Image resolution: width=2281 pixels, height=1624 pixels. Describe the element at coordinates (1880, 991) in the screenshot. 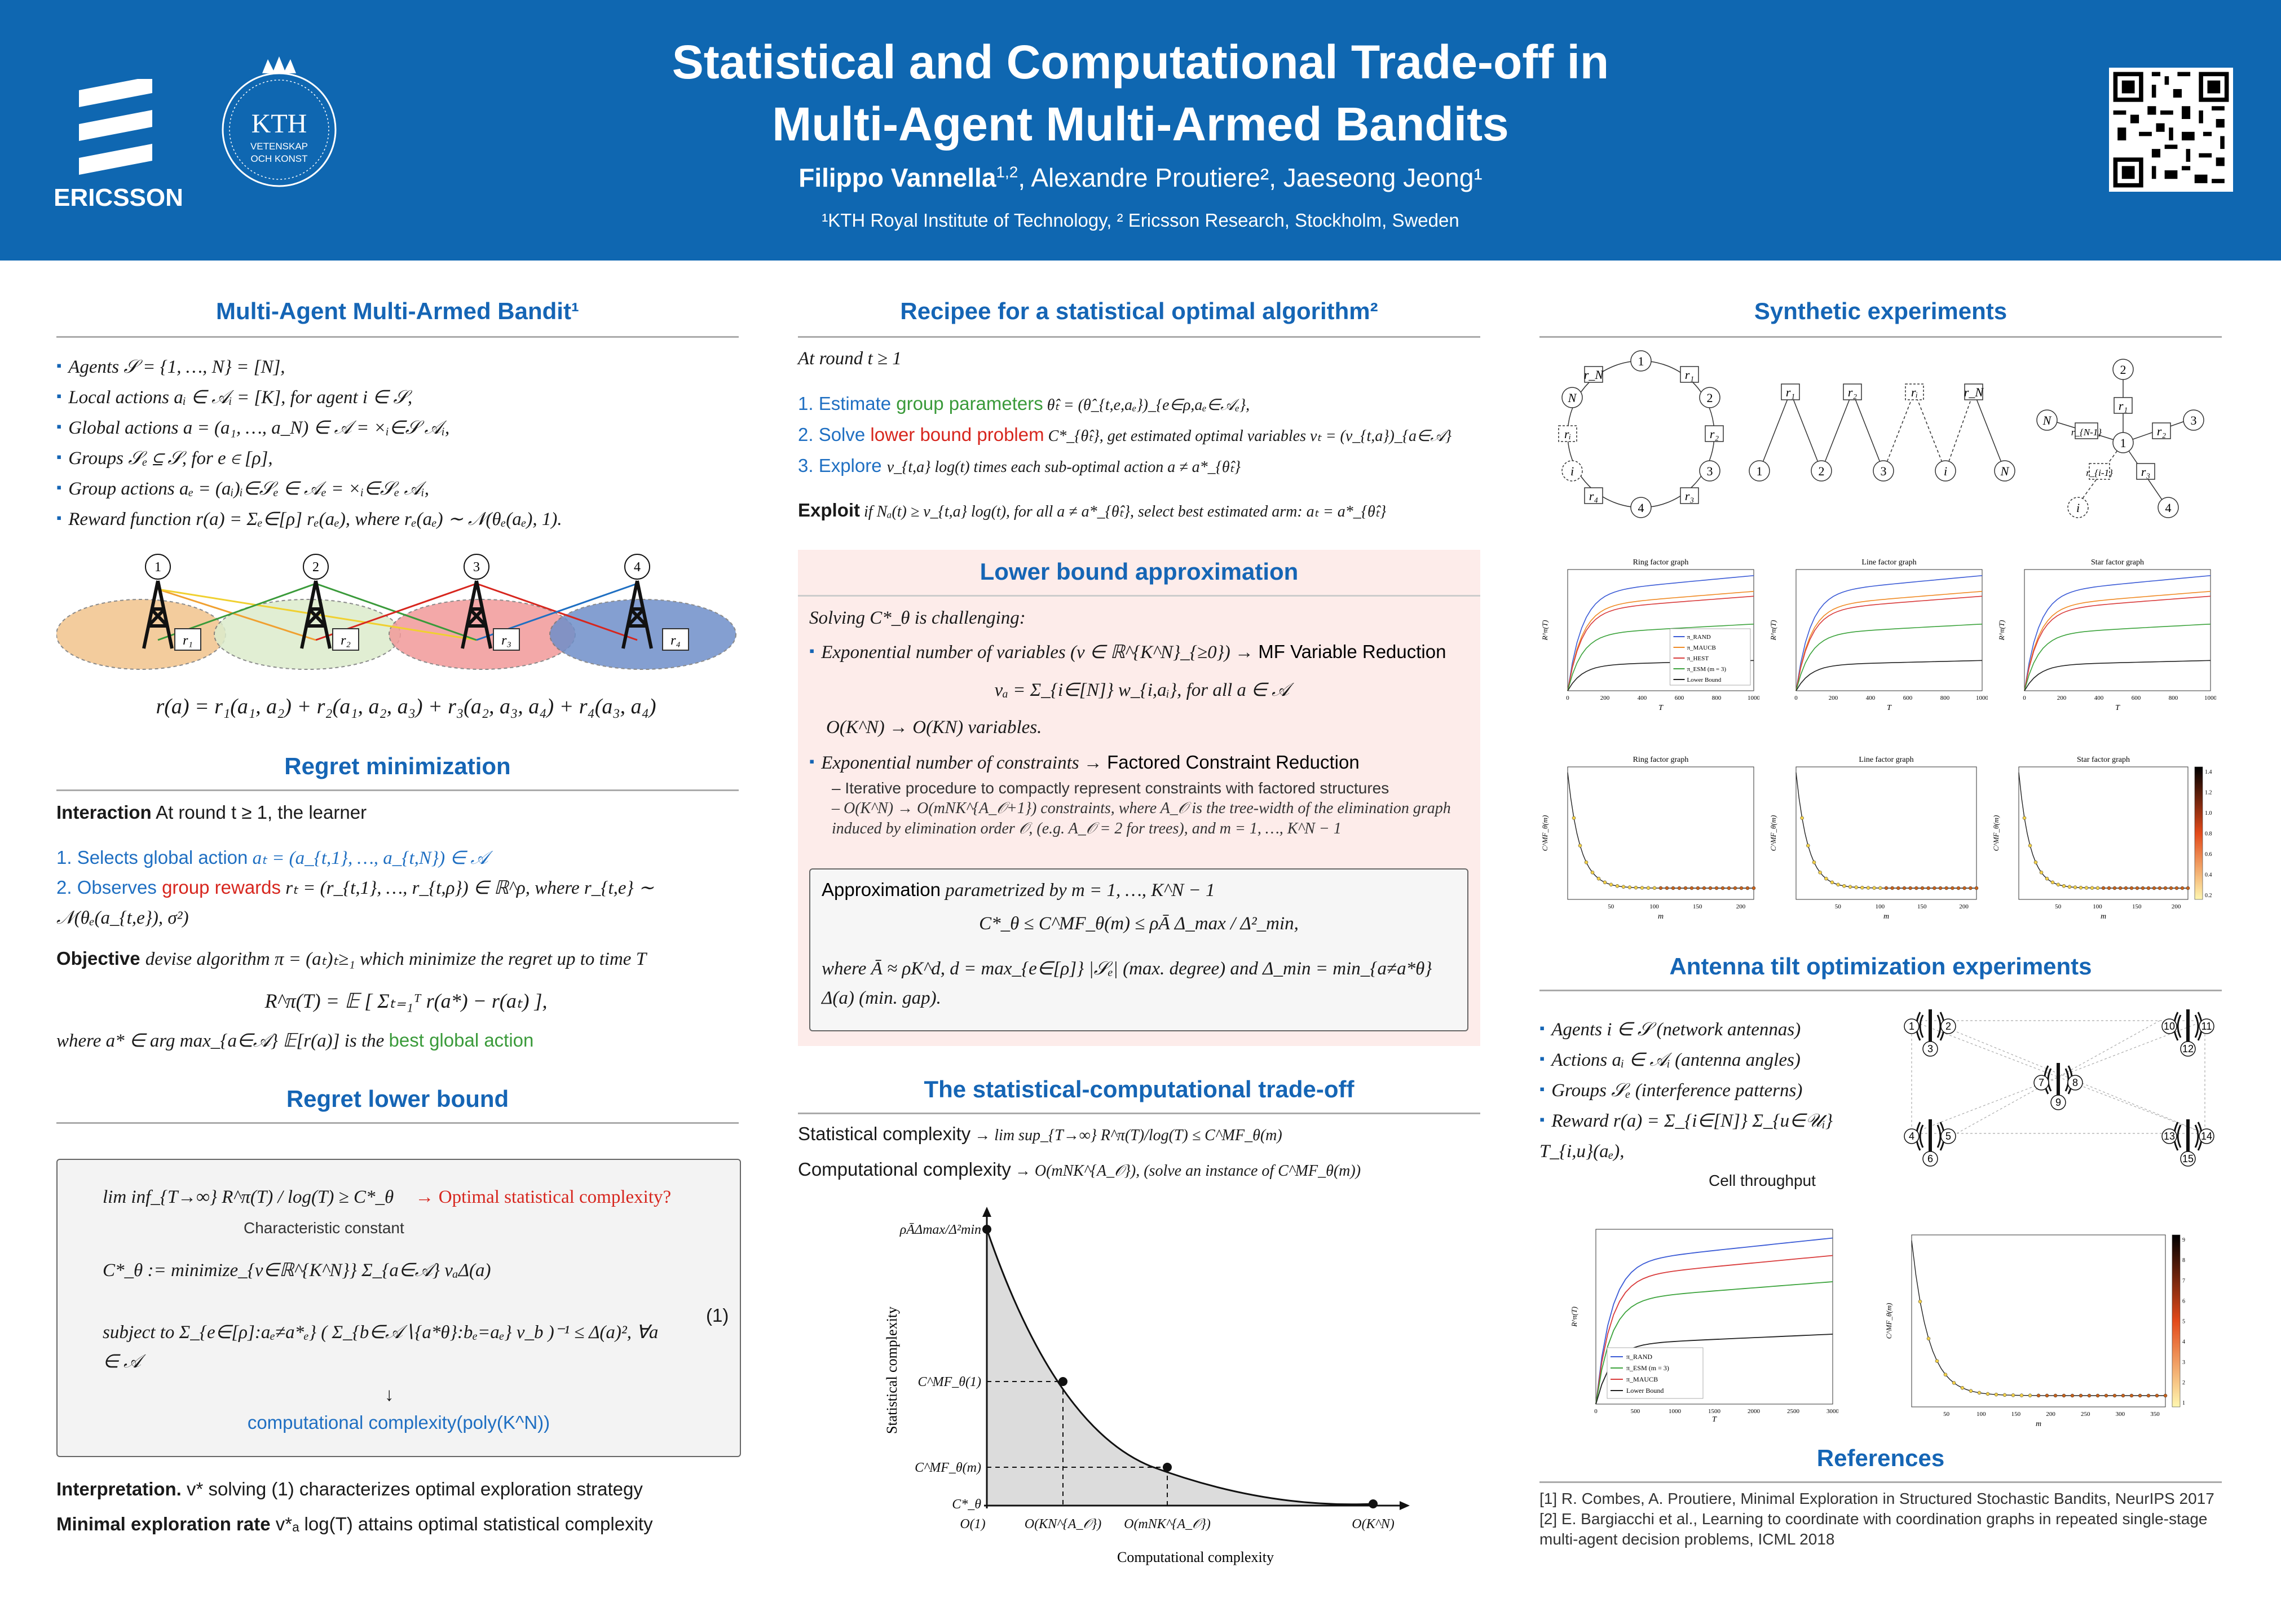

I see `divider` at that location.